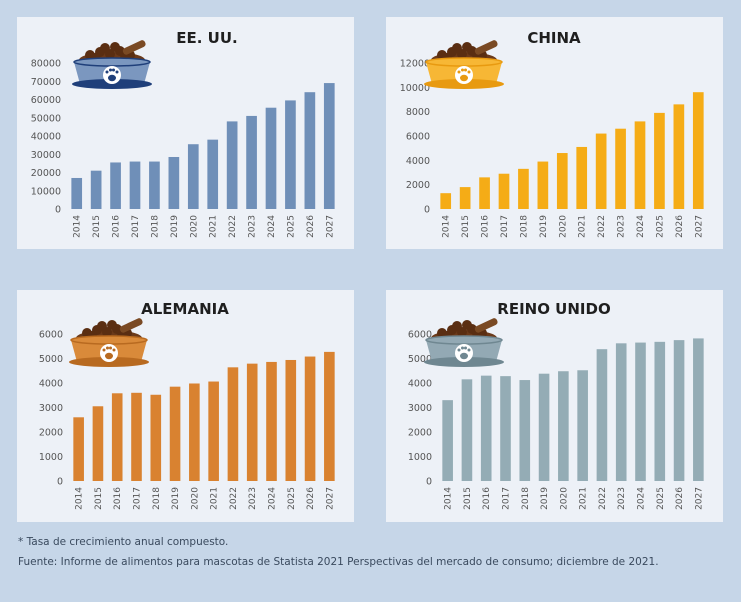 The image size is (741, 602). I want to click on x-tick-label: 2027, so click(699, 226).